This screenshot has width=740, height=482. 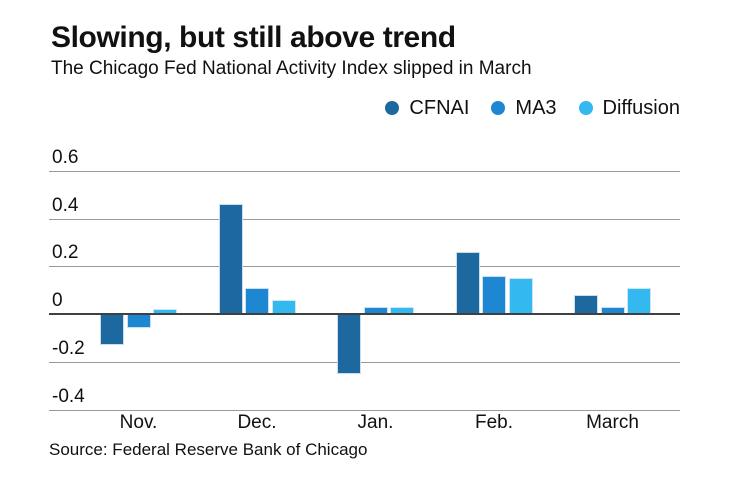 I want to click on bar-diffusion-feb, so click(x=520, y=296).